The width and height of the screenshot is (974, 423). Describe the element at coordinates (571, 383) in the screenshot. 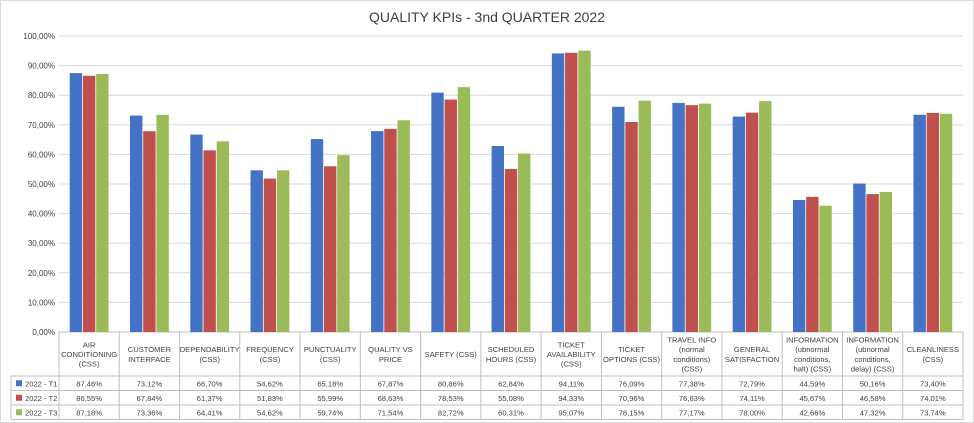

I see `data-table-value: 94,11%` at that location.